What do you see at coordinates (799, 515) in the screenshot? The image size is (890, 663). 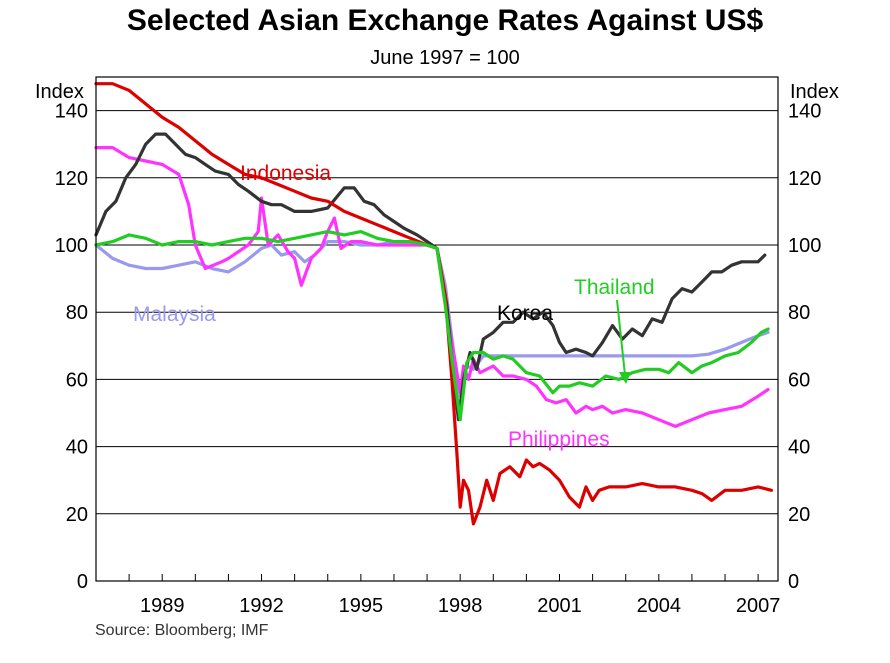 I see `y-tick-label-right: 20` at bounding box center [799, 515].